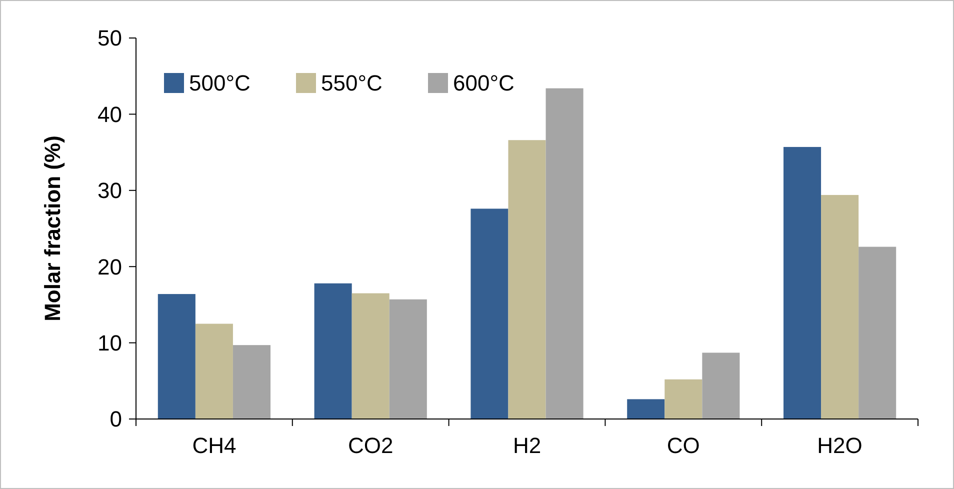 The height and width of the screenshot is (489, 954). Describe the element at coordinates (220, 83) in the screenshot. I see `legend-label: 500°C` at that location.